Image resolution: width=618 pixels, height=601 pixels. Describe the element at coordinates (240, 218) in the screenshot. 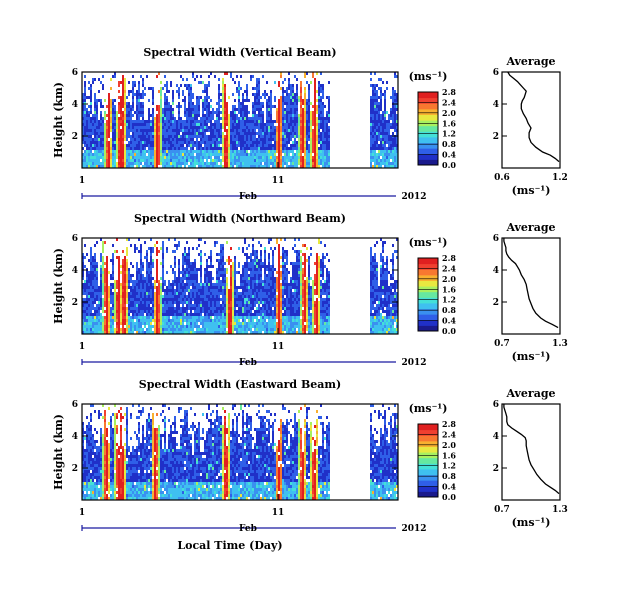

I see `panel-title: Spectral Width (Northward Beam)` at that location.